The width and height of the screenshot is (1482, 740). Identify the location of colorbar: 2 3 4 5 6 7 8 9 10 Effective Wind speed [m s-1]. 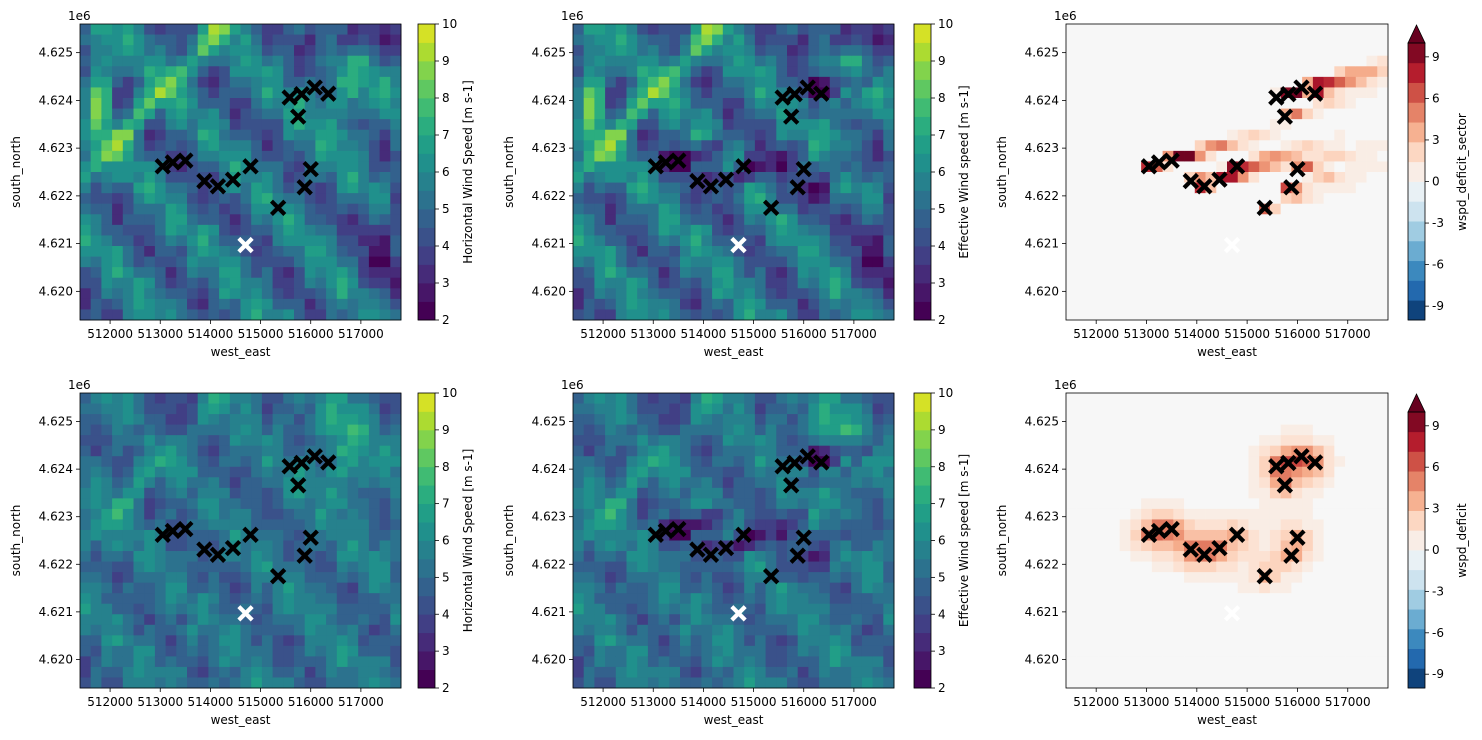
(942, 172).